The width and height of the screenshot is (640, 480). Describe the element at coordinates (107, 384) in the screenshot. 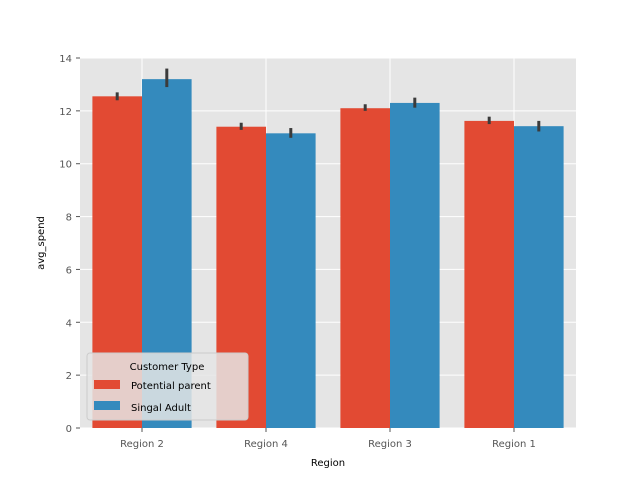

I see `legend-swatch-potential-parent` at that location.